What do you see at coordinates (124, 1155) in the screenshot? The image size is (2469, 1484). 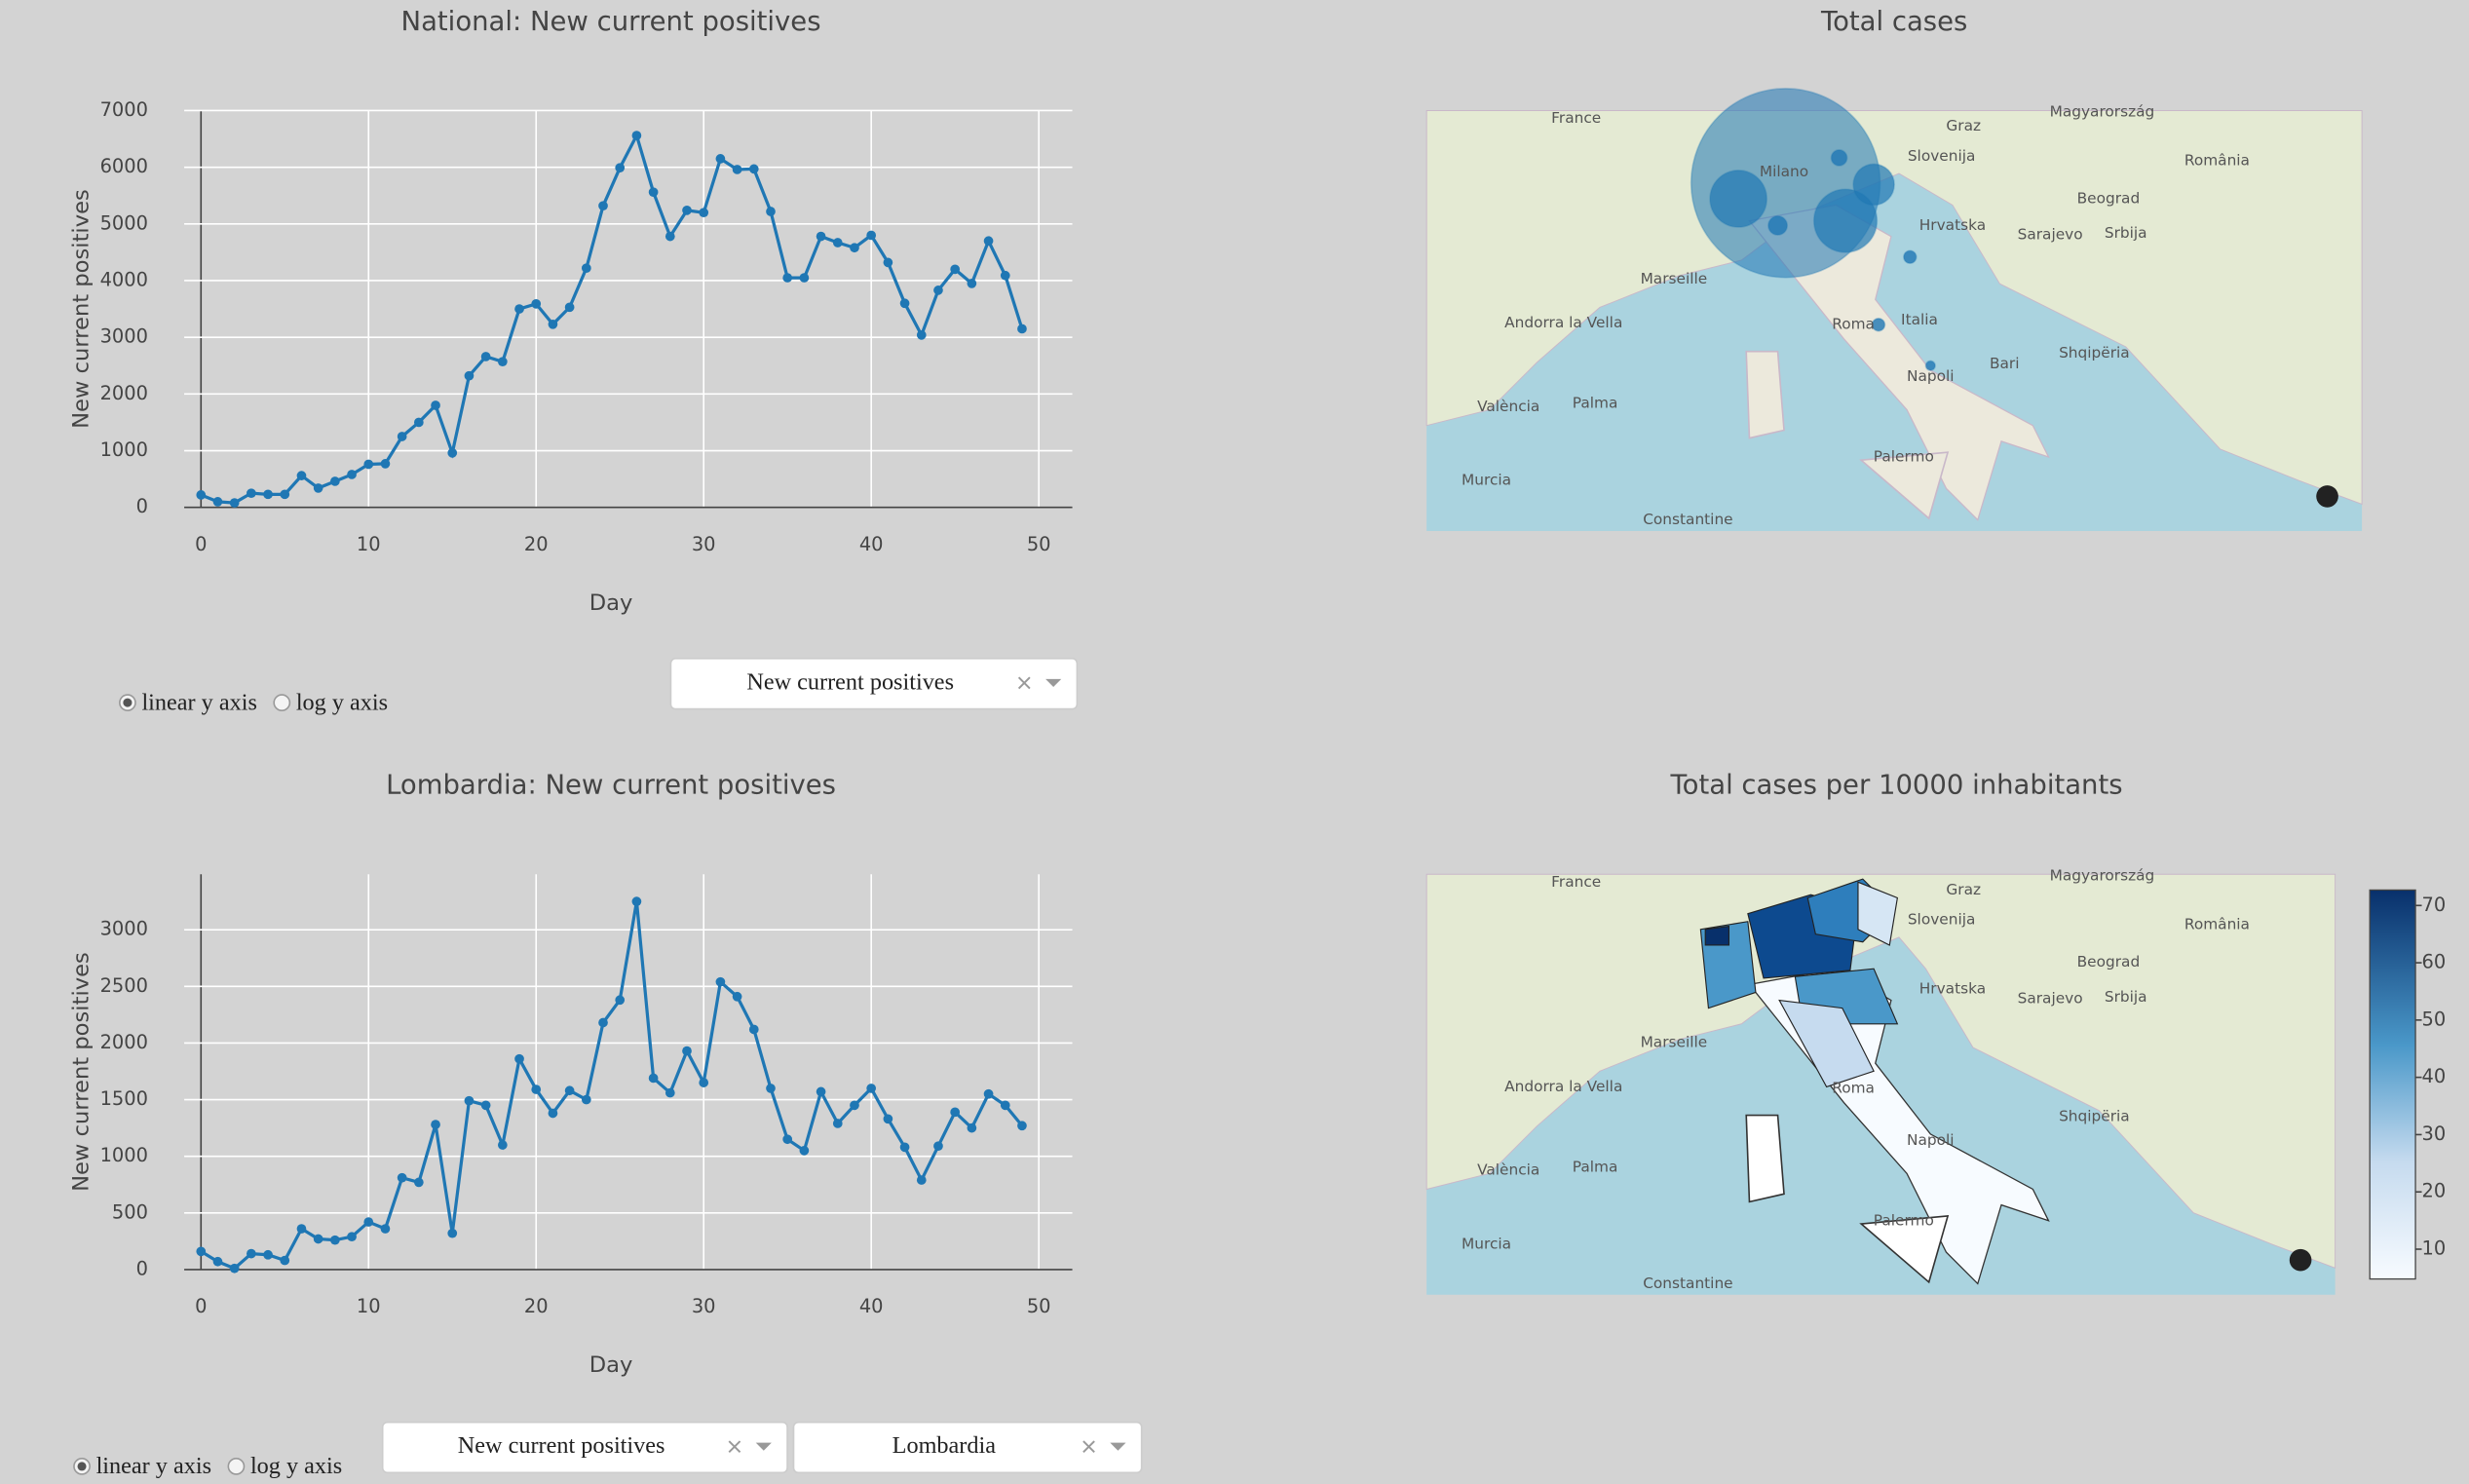 I see `y-tick-label: 1000` at bounding box center [124, 1155].